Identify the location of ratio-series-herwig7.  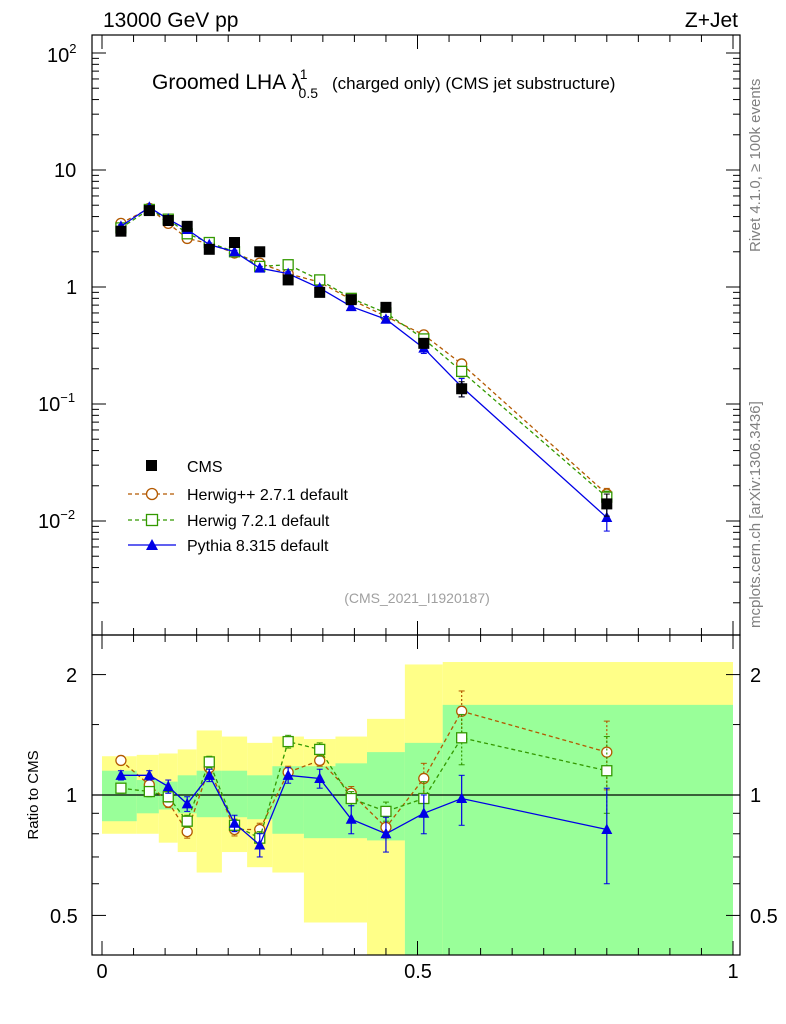
(364, 779).